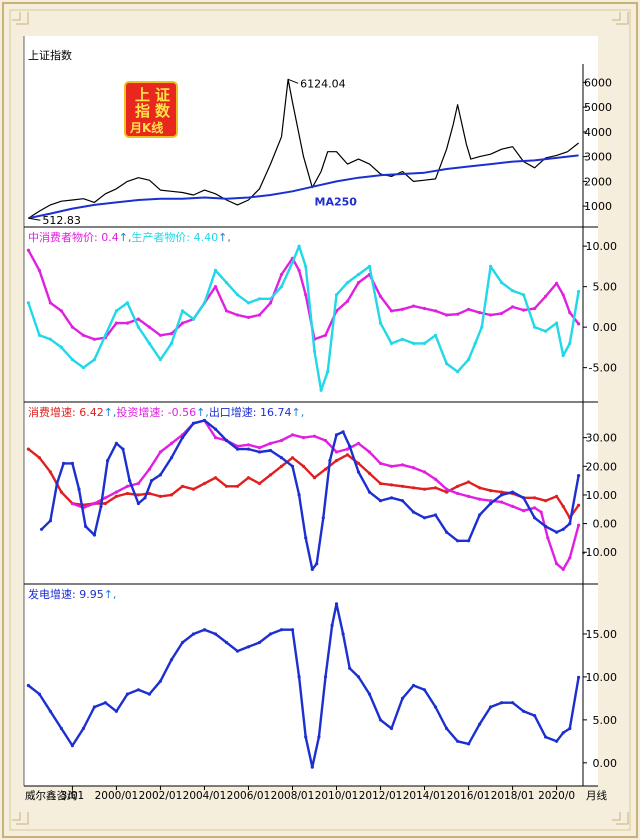  What do you see at coordinates (110, 594) in the screenshot?
I see `panel-3-legend-0-arrow: ↑,` at bounding box center [110, 594].